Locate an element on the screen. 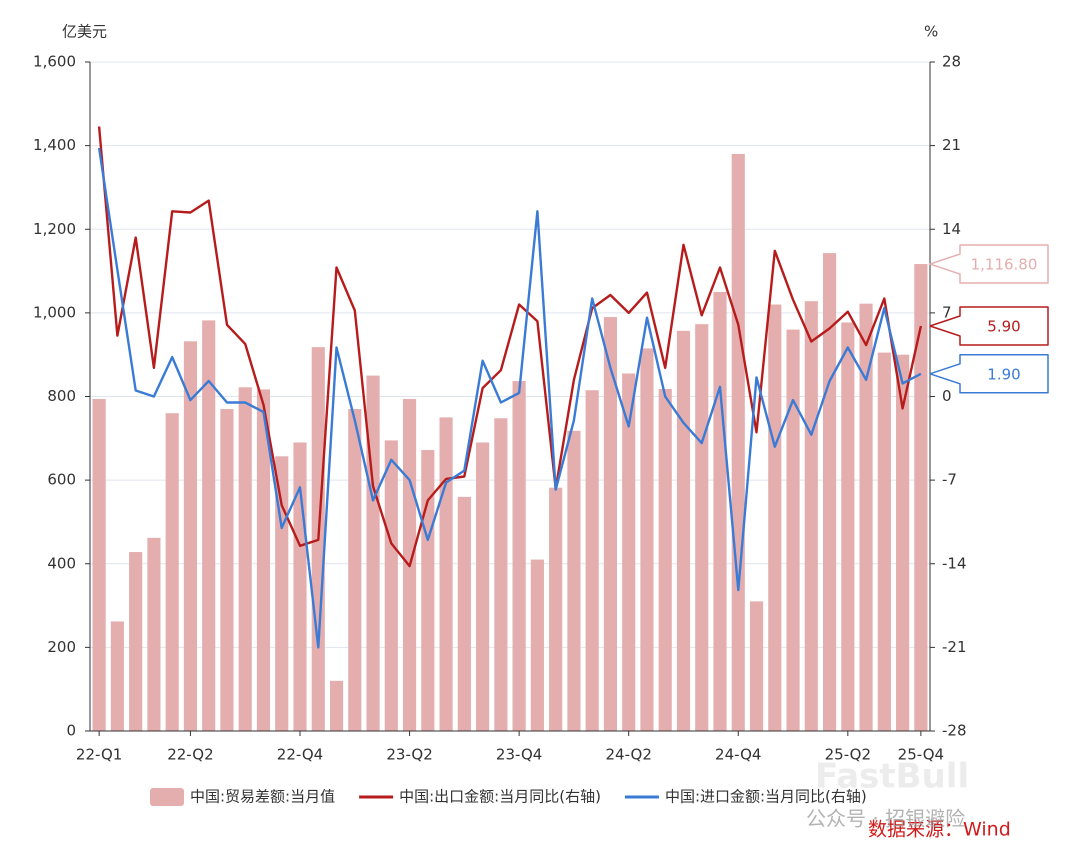 The width and height of the screenshot is (1080, 861). value-label: 1,116.80 is located at coordinates (1004, 265).